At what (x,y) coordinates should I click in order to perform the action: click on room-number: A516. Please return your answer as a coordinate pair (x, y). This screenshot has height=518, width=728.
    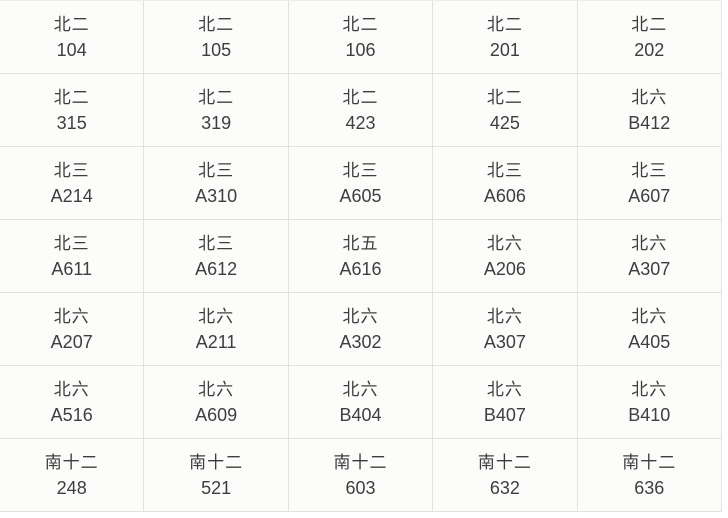
    Looking at the image, I should click on (71, 414).